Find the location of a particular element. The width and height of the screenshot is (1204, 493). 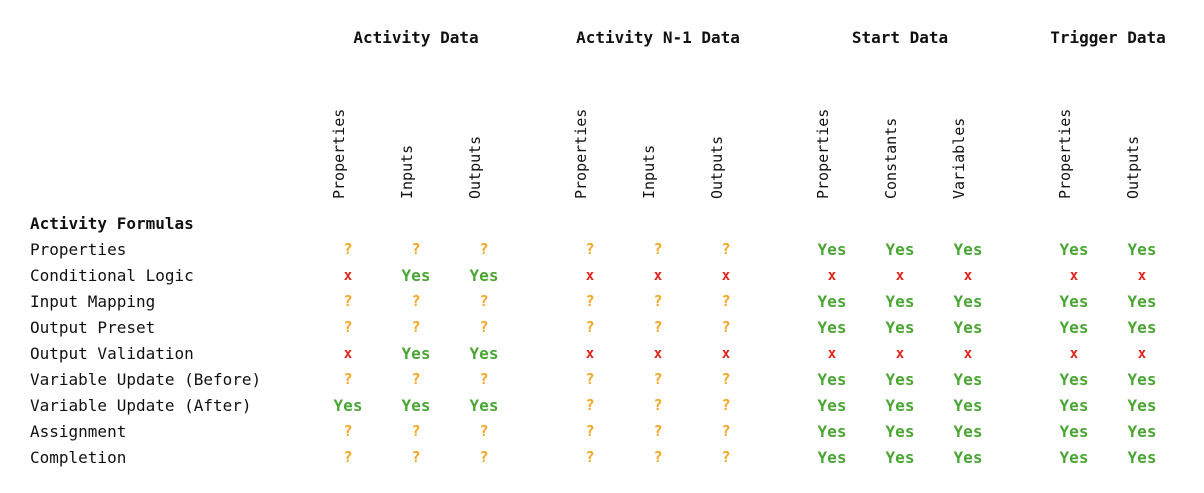

group-title: Trigger Data is located at coordinates (1108, 37).